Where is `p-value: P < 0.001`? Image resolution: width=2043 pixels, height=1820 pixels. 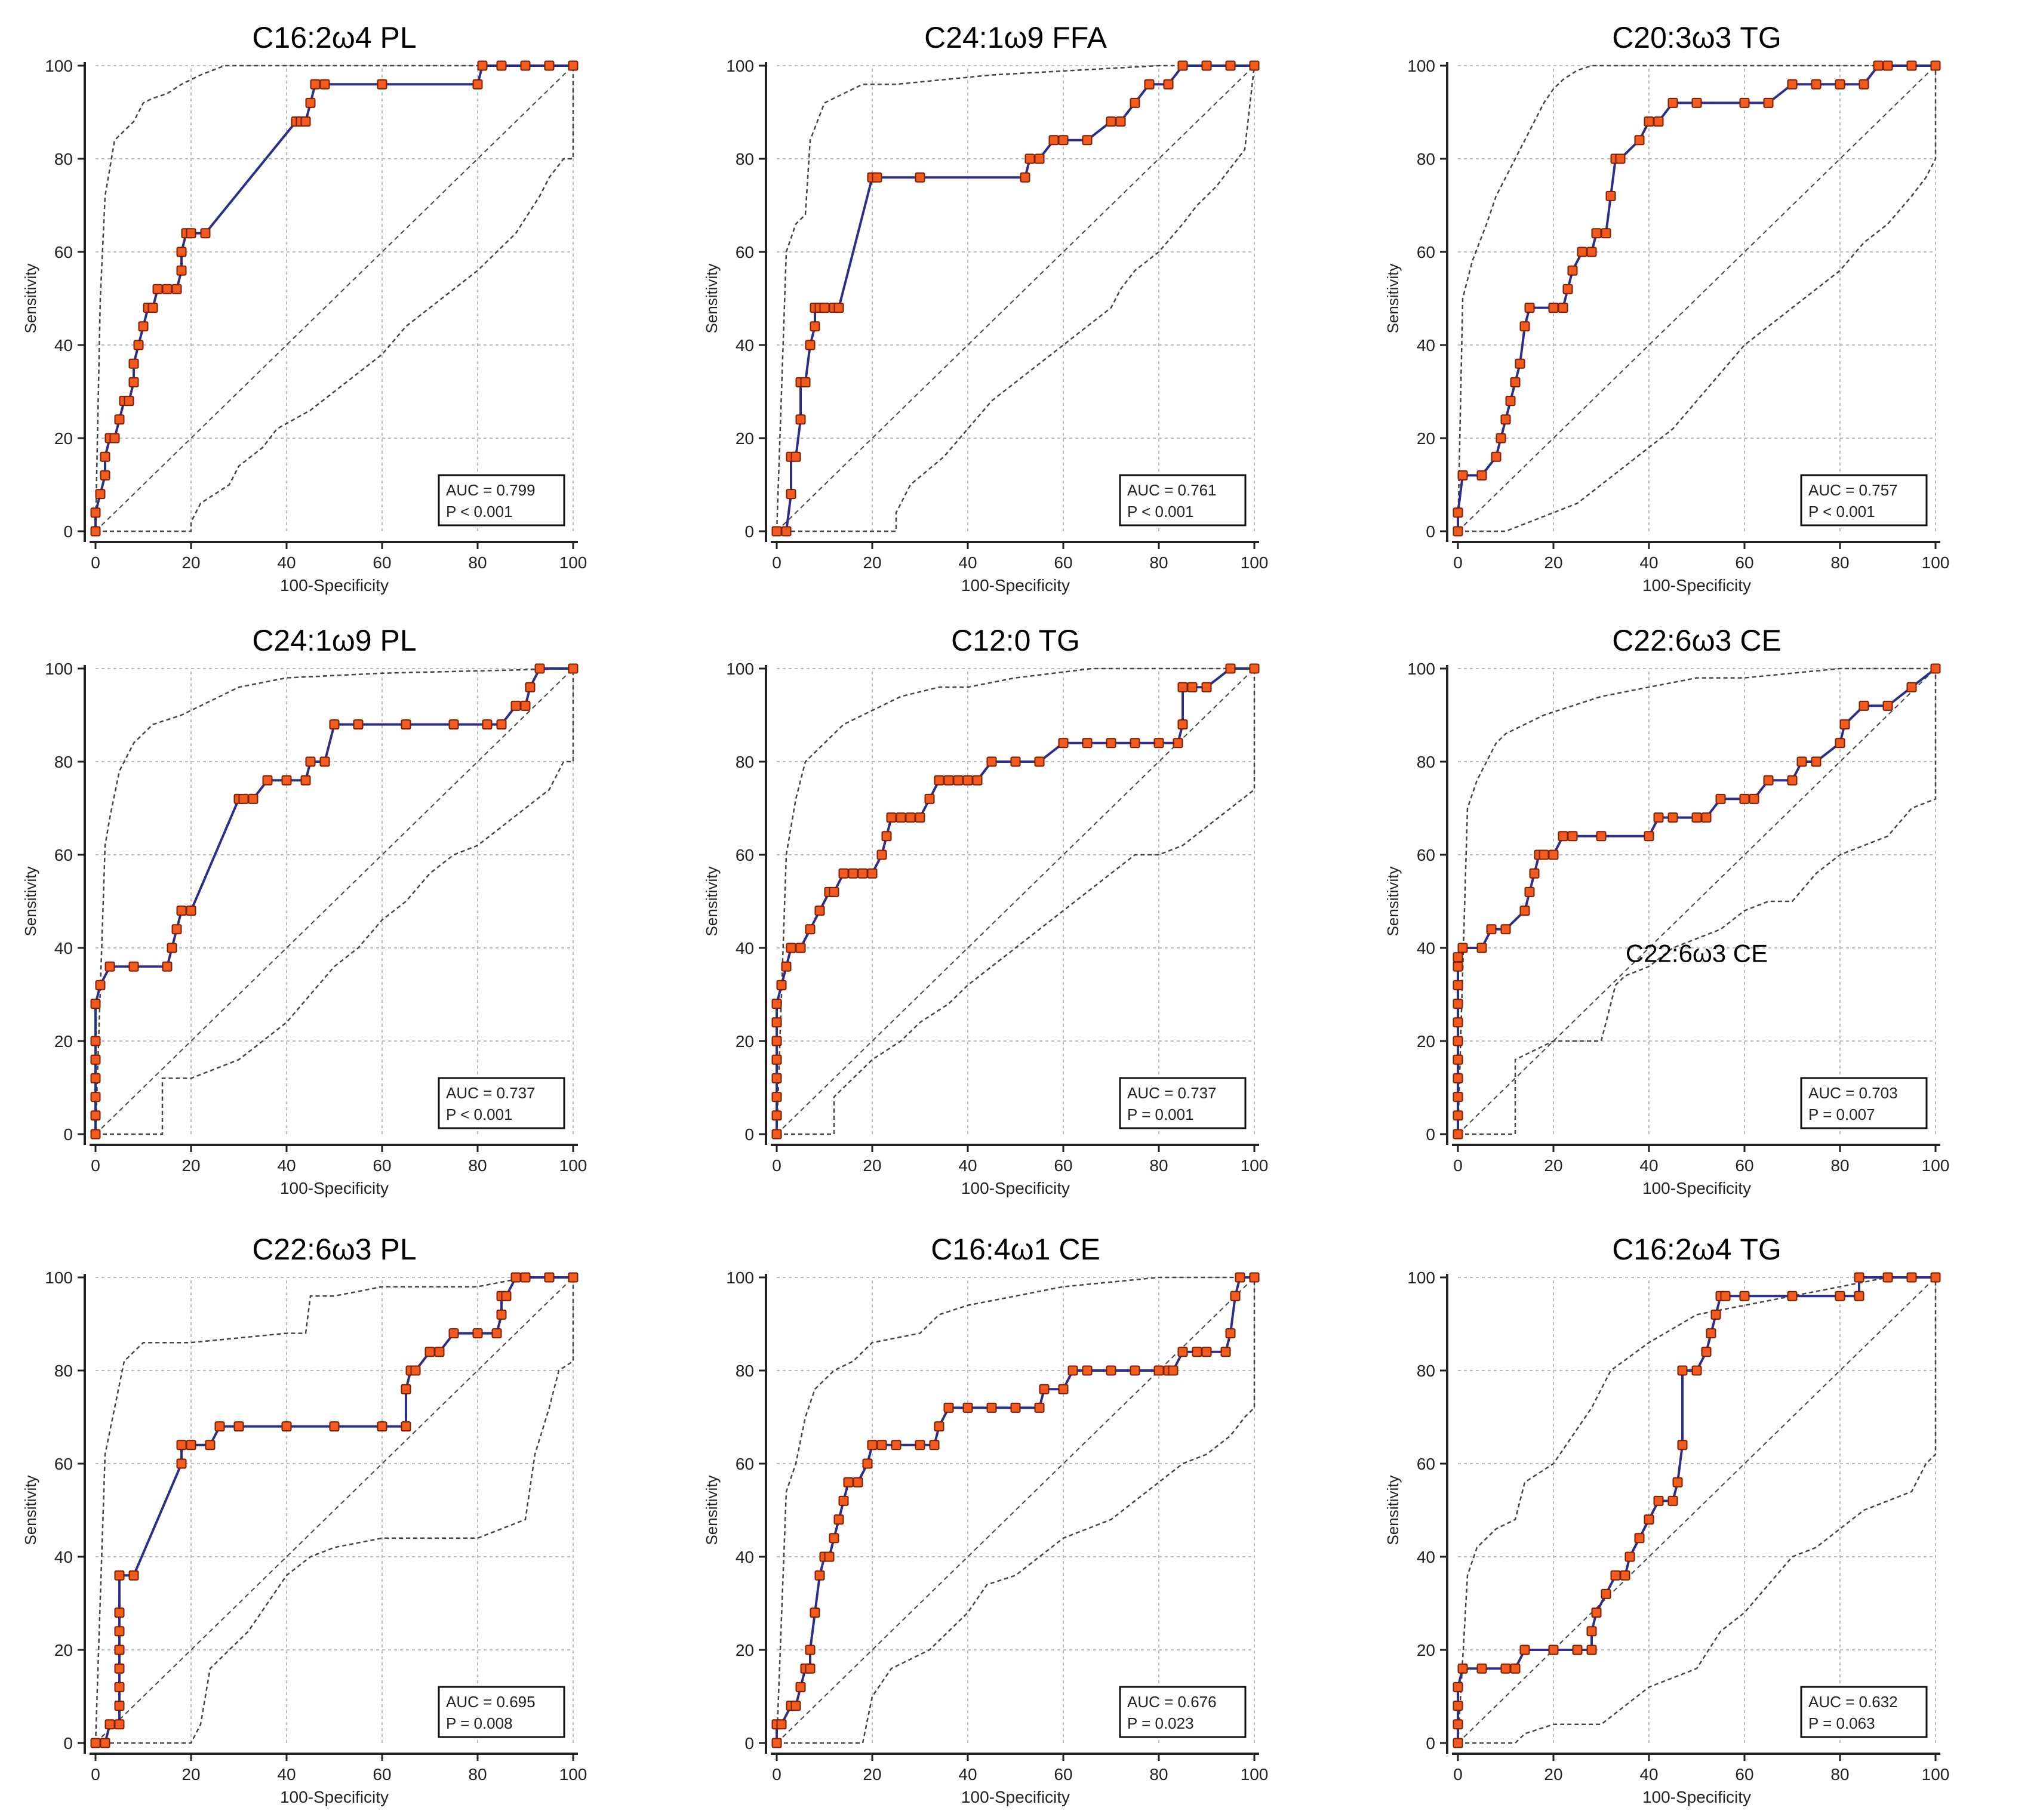 p-value: P < 0.001 is located at coordinates (1841, 512).